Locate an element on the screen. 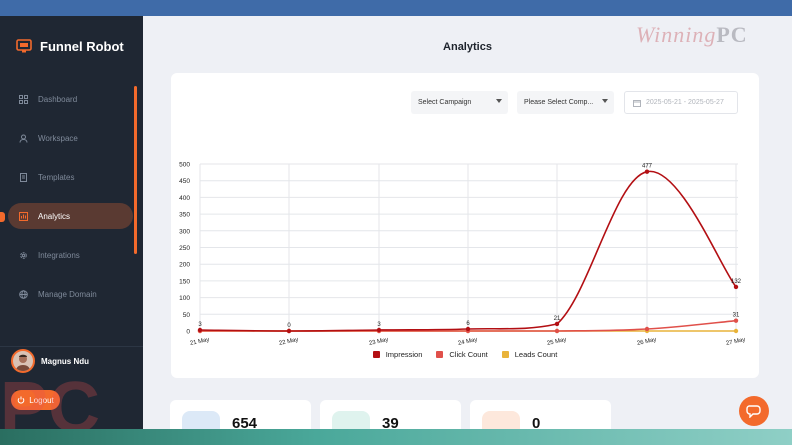 Image resolution: width=792 pixels, height=445 pixels. y-tick-label: 300 is located at coordinates (184, 231).